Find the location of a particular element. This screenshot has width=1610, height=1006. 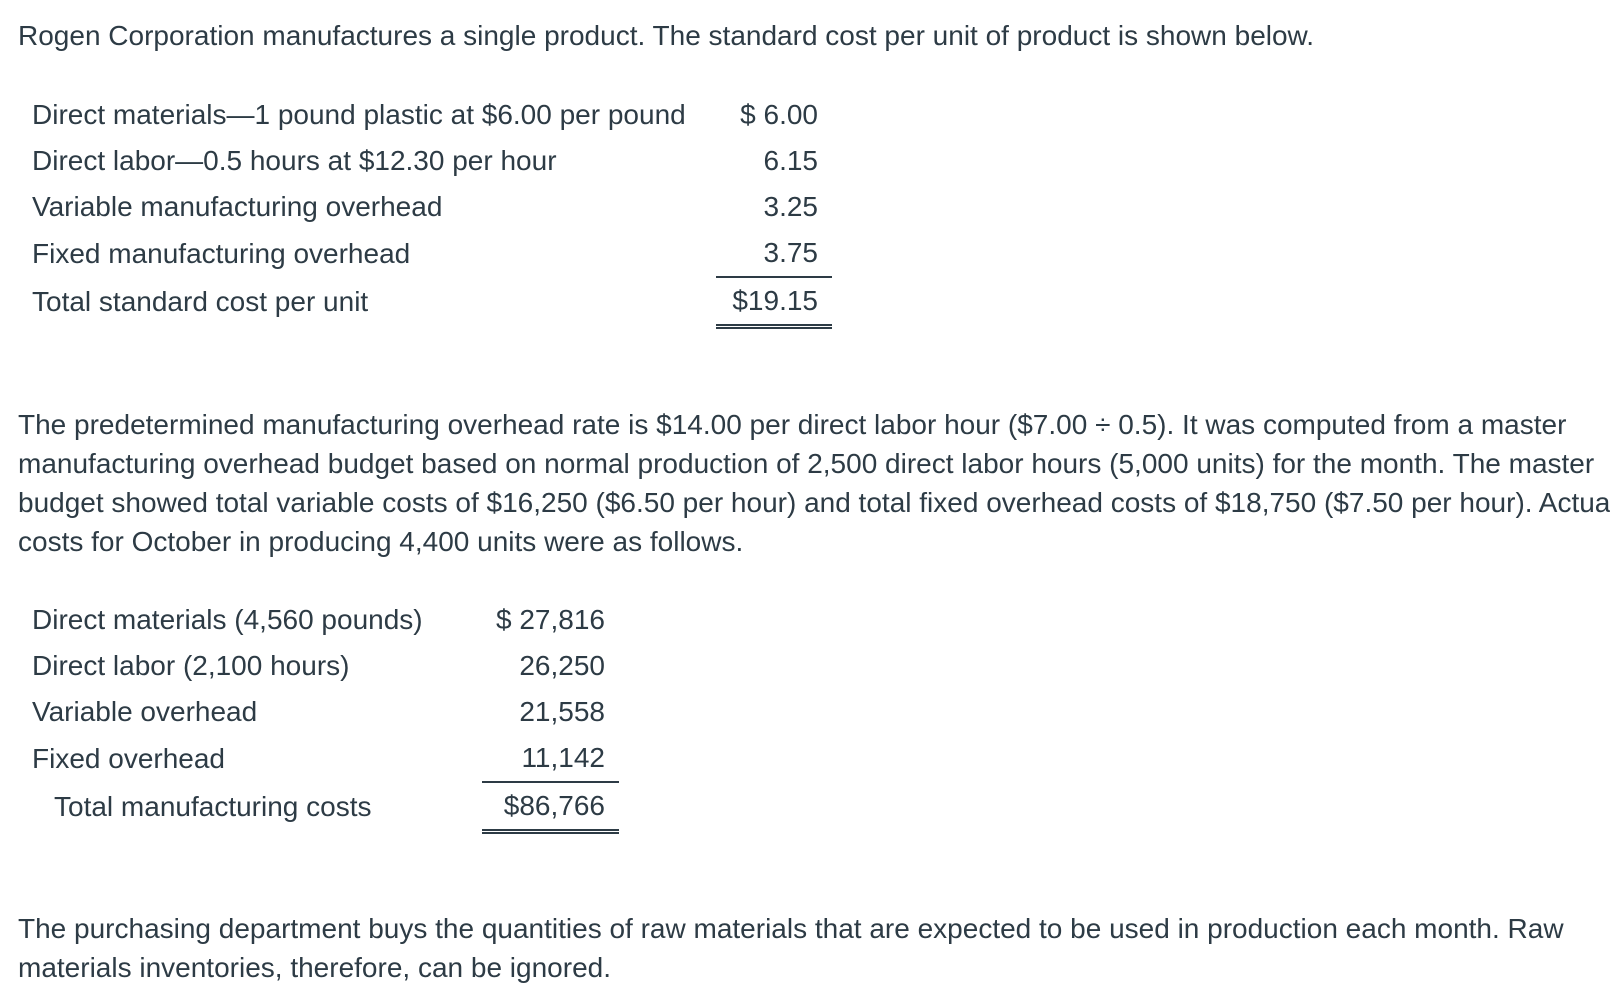

row-label: Direct labor (2,100 hours) is located at coordinates (191, 665).